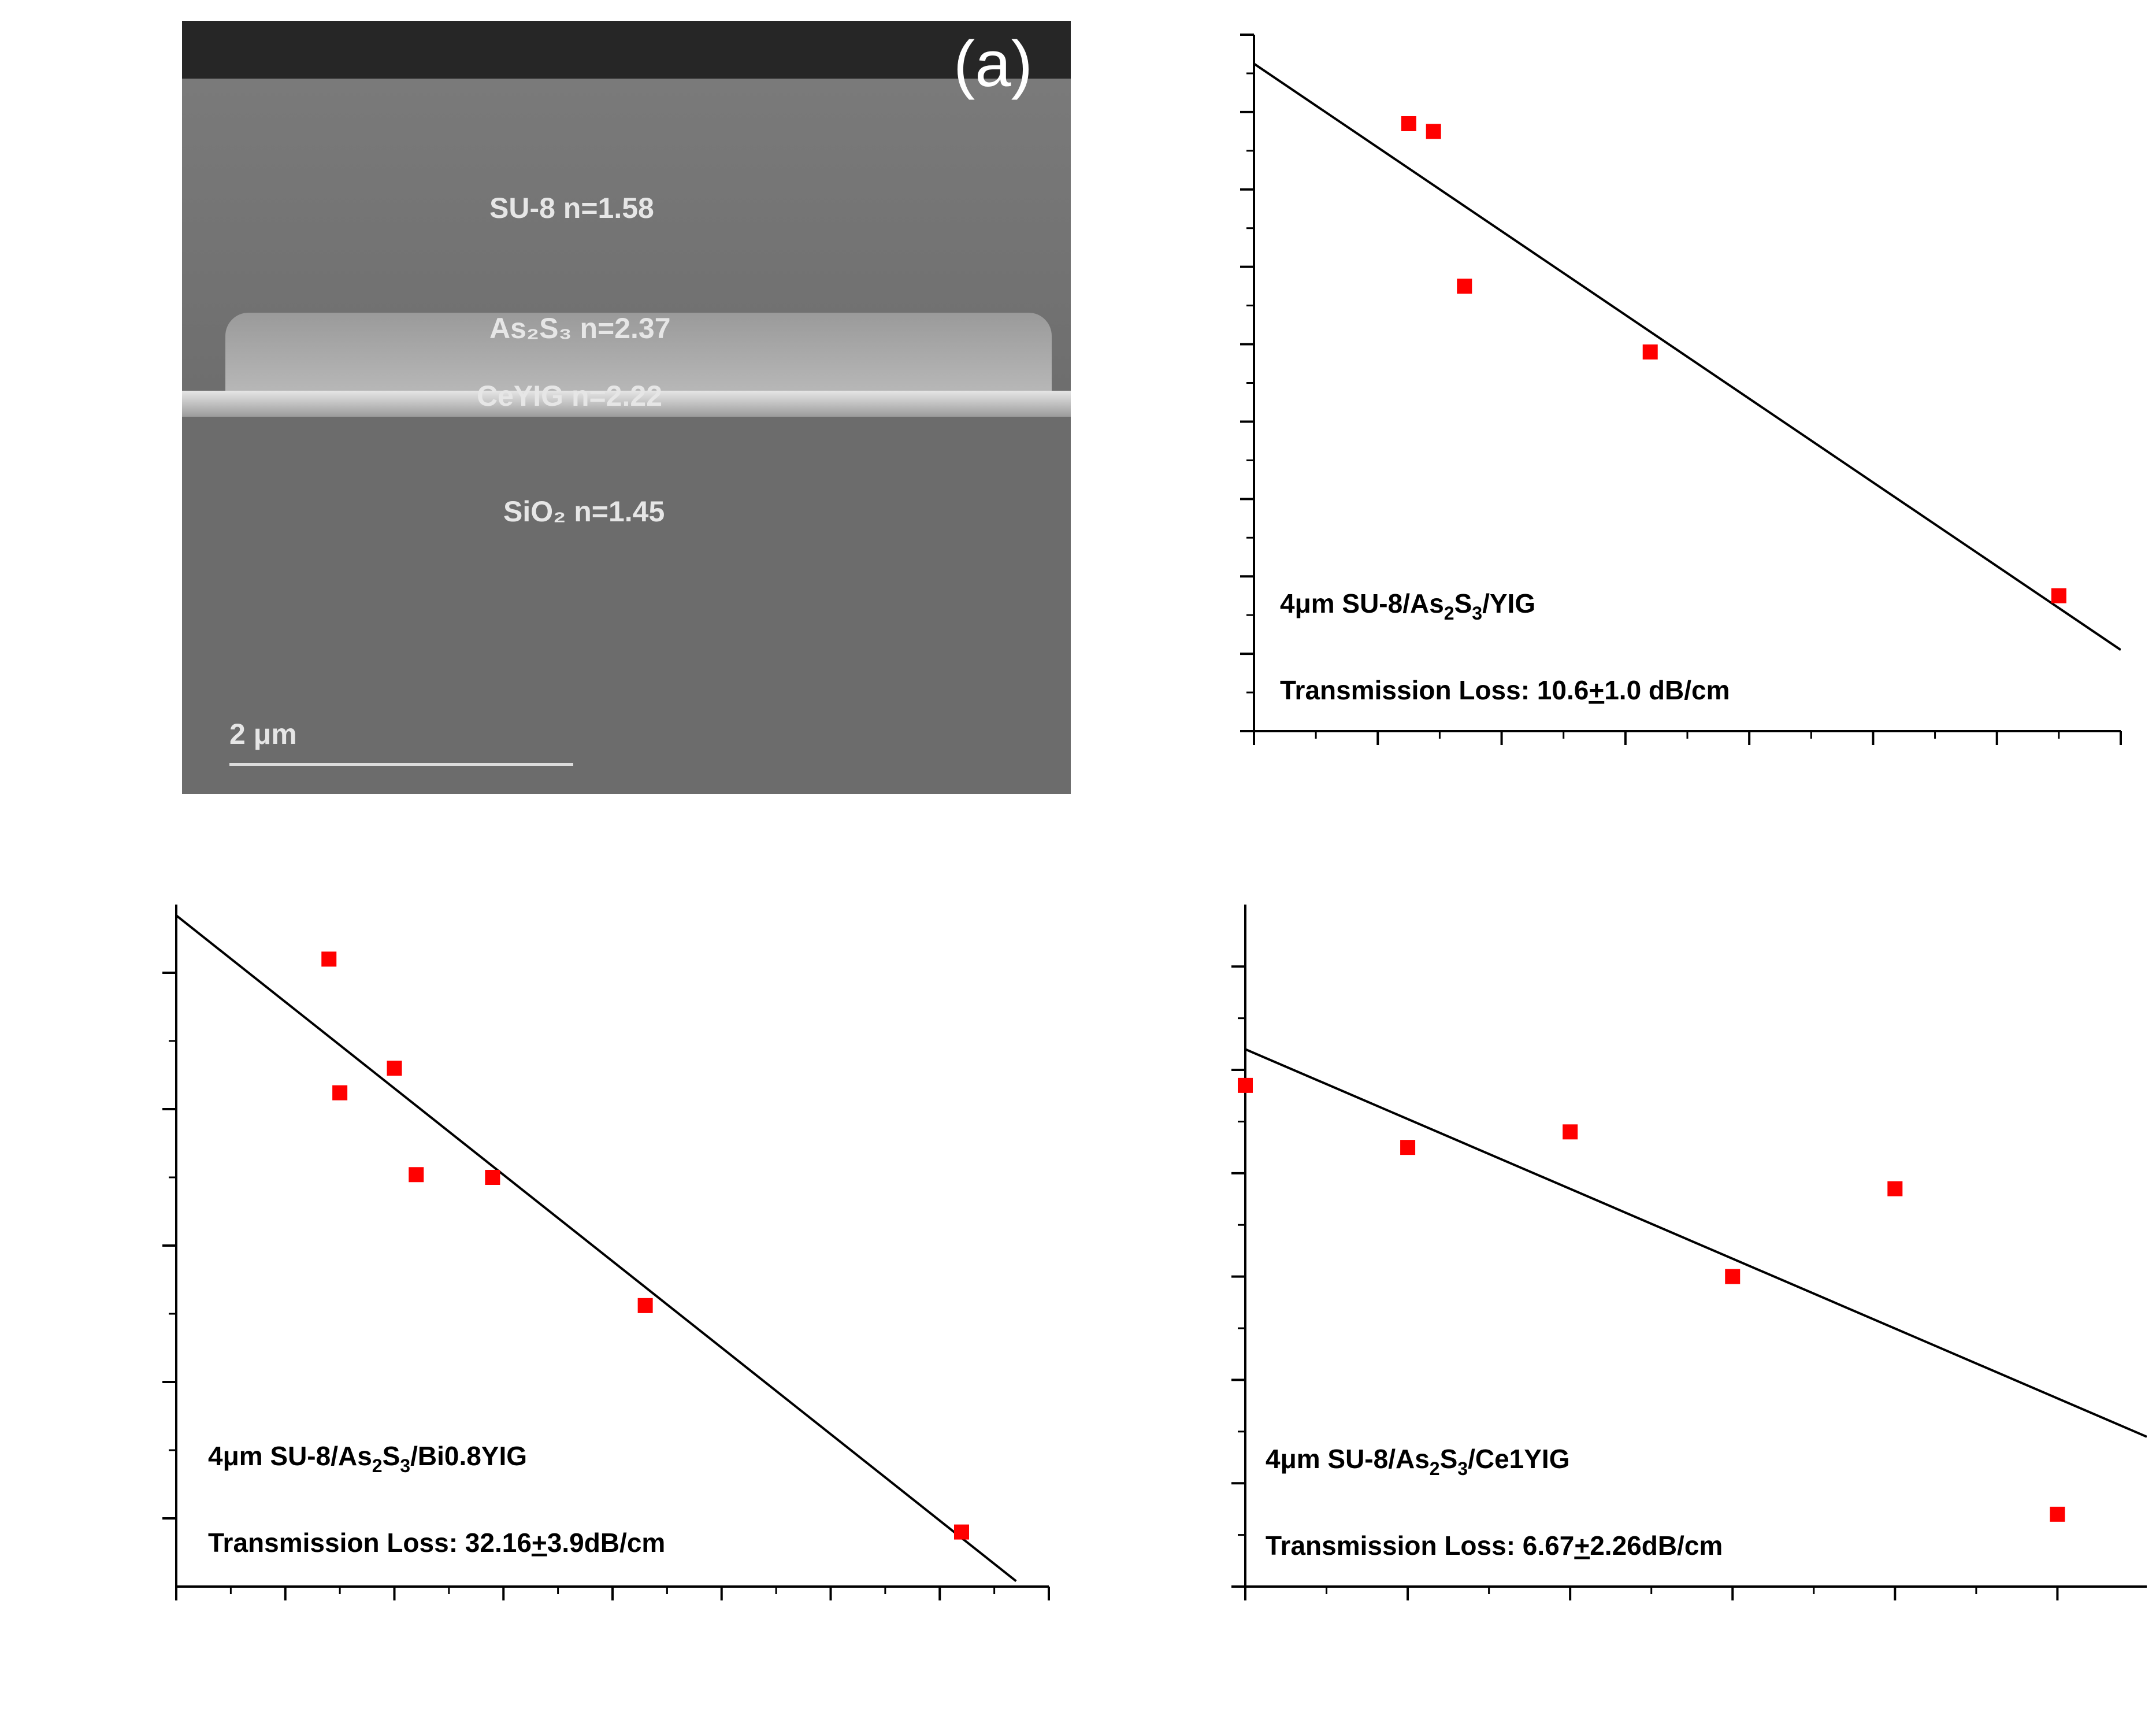 The width and height of the screenshot is (2156, 1712). I want to click on annotation-loss: Transmission Loss: 6.67+2.26dB/cm, so click(1494, 1546).